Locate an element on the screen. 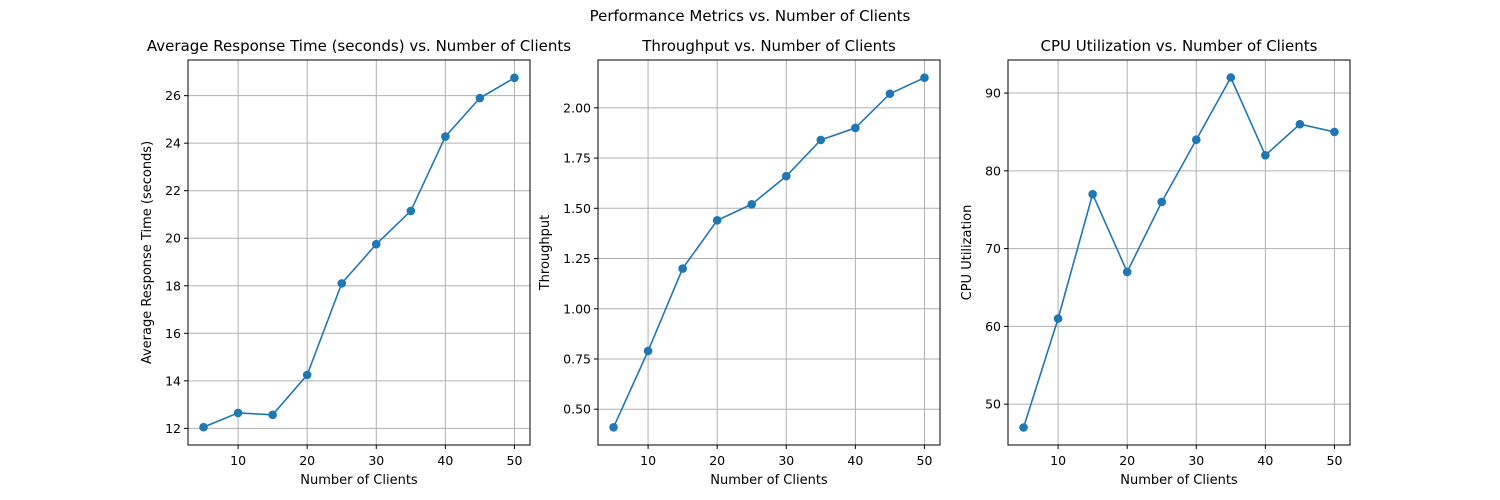  y-tick-label: 2.00 is located at coordinates (577, 107).